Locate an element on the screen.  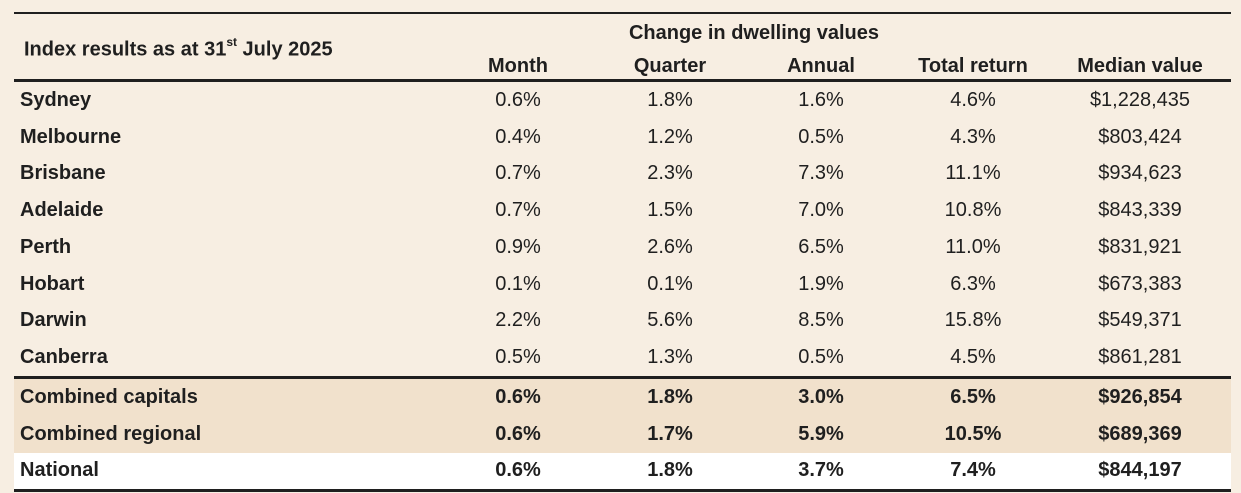
median-value-cell: $689,369 is located at coordinates (1140, 433).